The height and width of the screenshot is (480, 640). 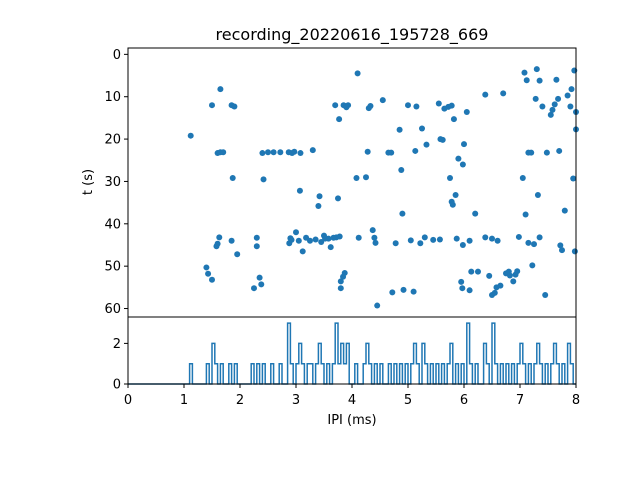 What do you see at coordinates (128, 400) in the screenshot?
I see `x-tick-label: 0` at bounding box center [128, 400].